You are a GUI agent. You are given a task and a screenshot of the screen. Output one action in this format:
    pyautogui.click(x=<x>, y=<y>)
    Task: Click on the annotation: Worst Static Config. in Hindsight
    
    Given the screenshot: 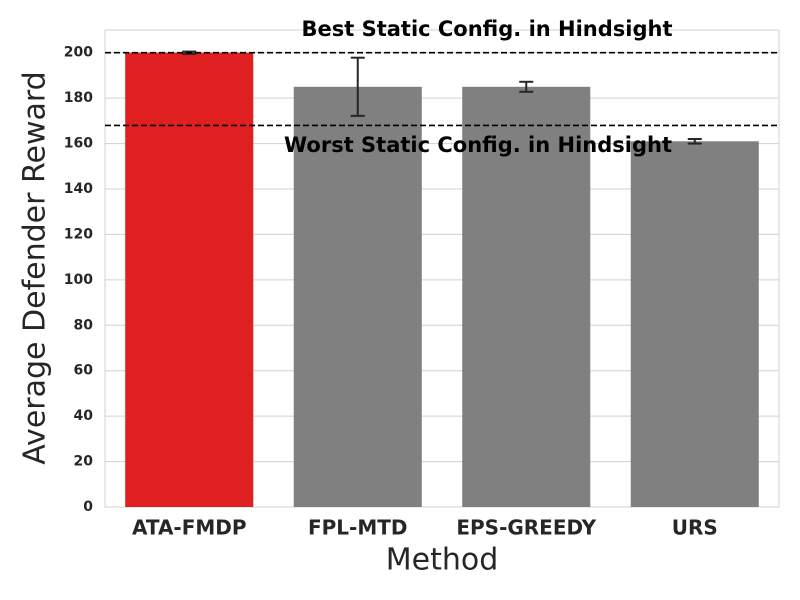 What is the action you would take?
    pyautogui.click(x=478, y=145)
    